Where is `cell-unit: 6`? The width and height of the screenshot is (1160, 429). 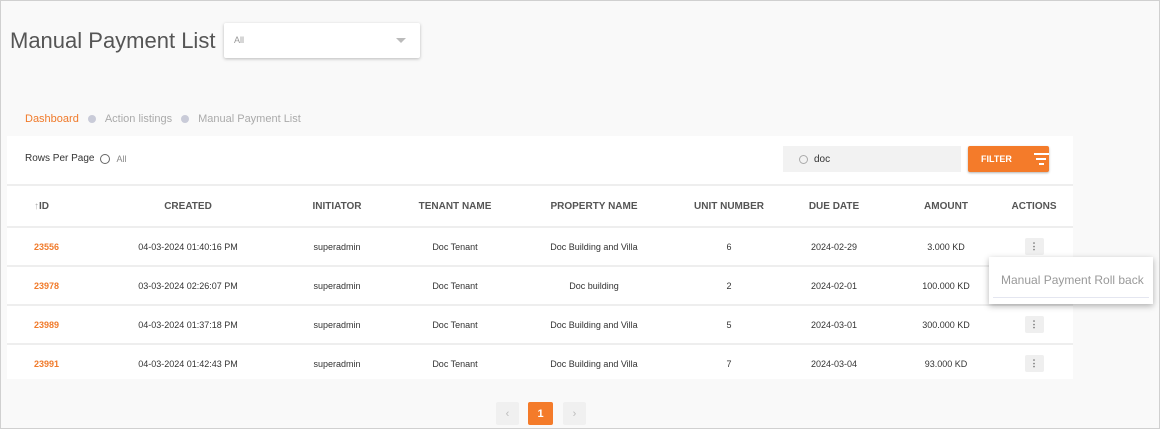
cell-unit: 6 is located at coordinates (729, 246).